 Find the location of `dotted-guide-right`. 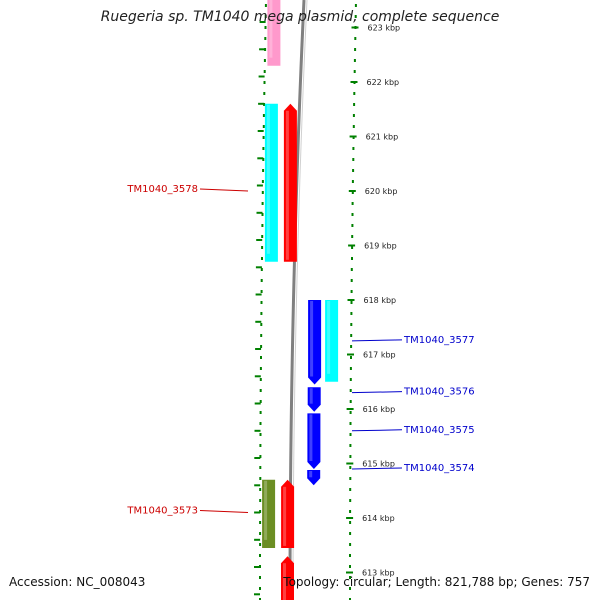

dotted-guide-right is located at coordinates (353, 302).